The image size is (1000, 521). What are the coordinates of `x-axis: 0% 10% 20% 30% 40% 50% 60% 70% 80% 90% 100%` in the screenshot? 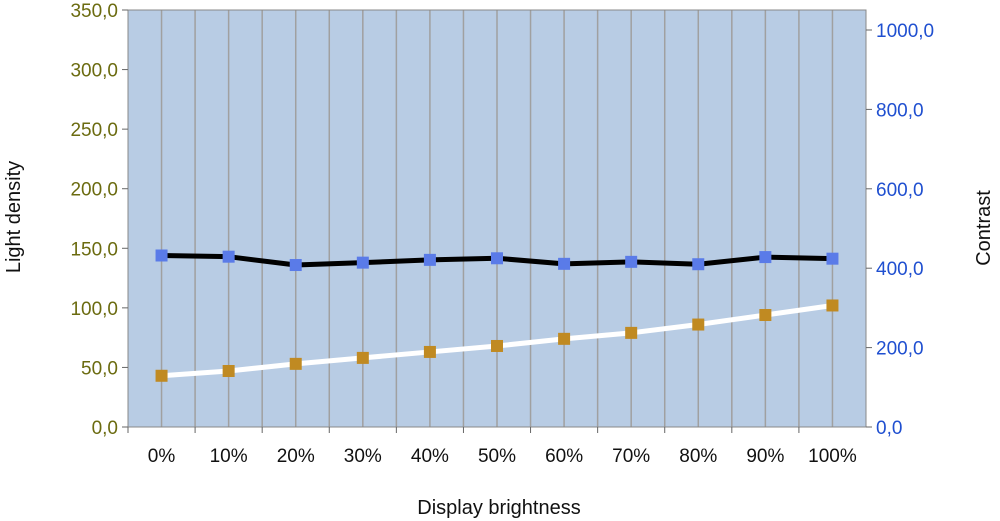 It's located at (492, 447).